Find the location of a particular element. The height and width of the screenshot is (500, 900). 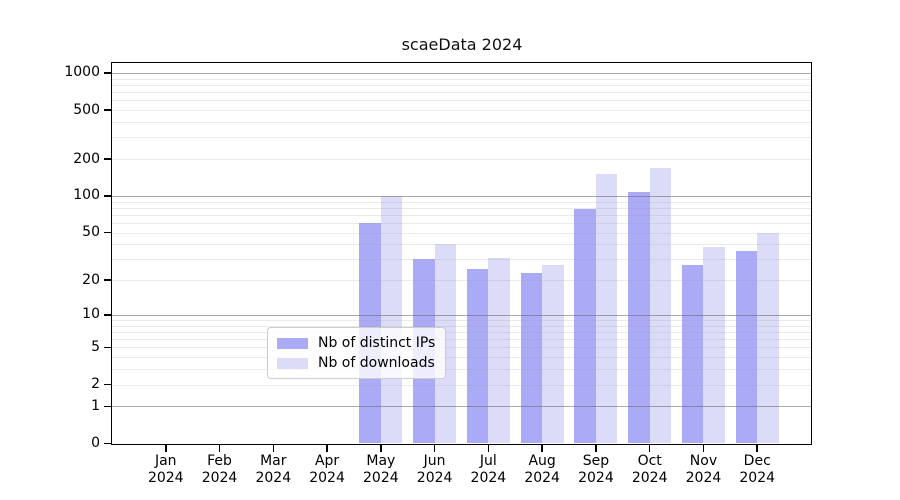

y-tick-label: 500 is located at coordinates (86, 109).